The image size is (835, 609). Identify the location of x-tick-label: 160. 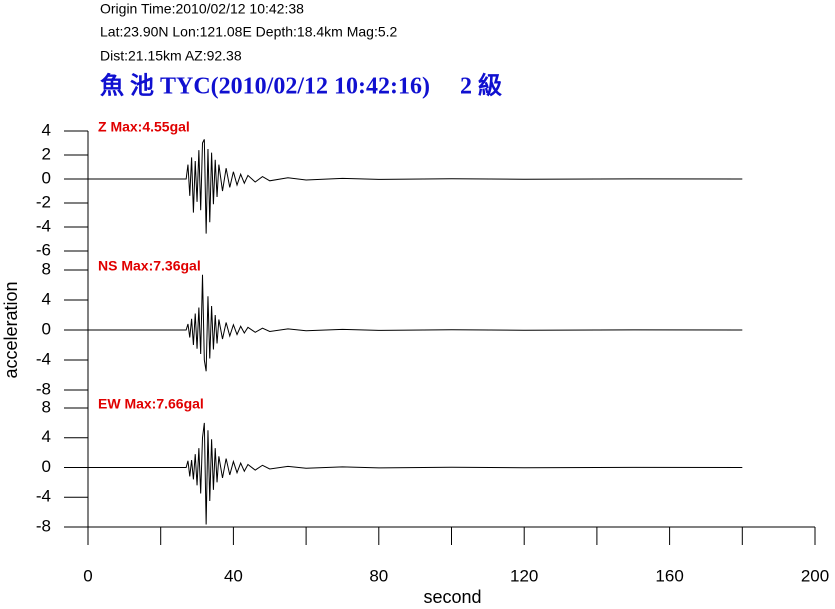
(669, 575).